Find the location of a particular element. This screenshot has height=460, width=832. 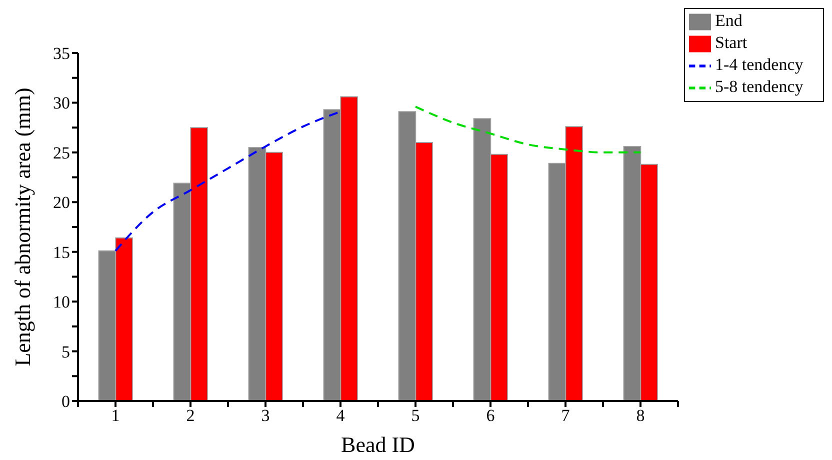

x-tick-label: 1 is located at coordinates (115, 416).